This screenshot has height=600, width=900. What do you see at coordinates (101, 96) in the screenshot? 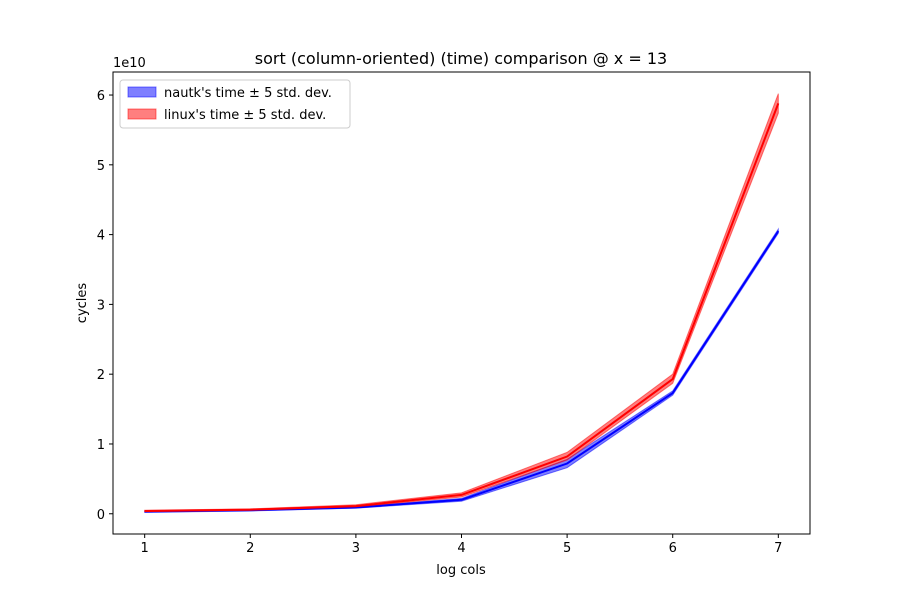
I see `y-tick-label: 6` at bounding box center [101, 96].